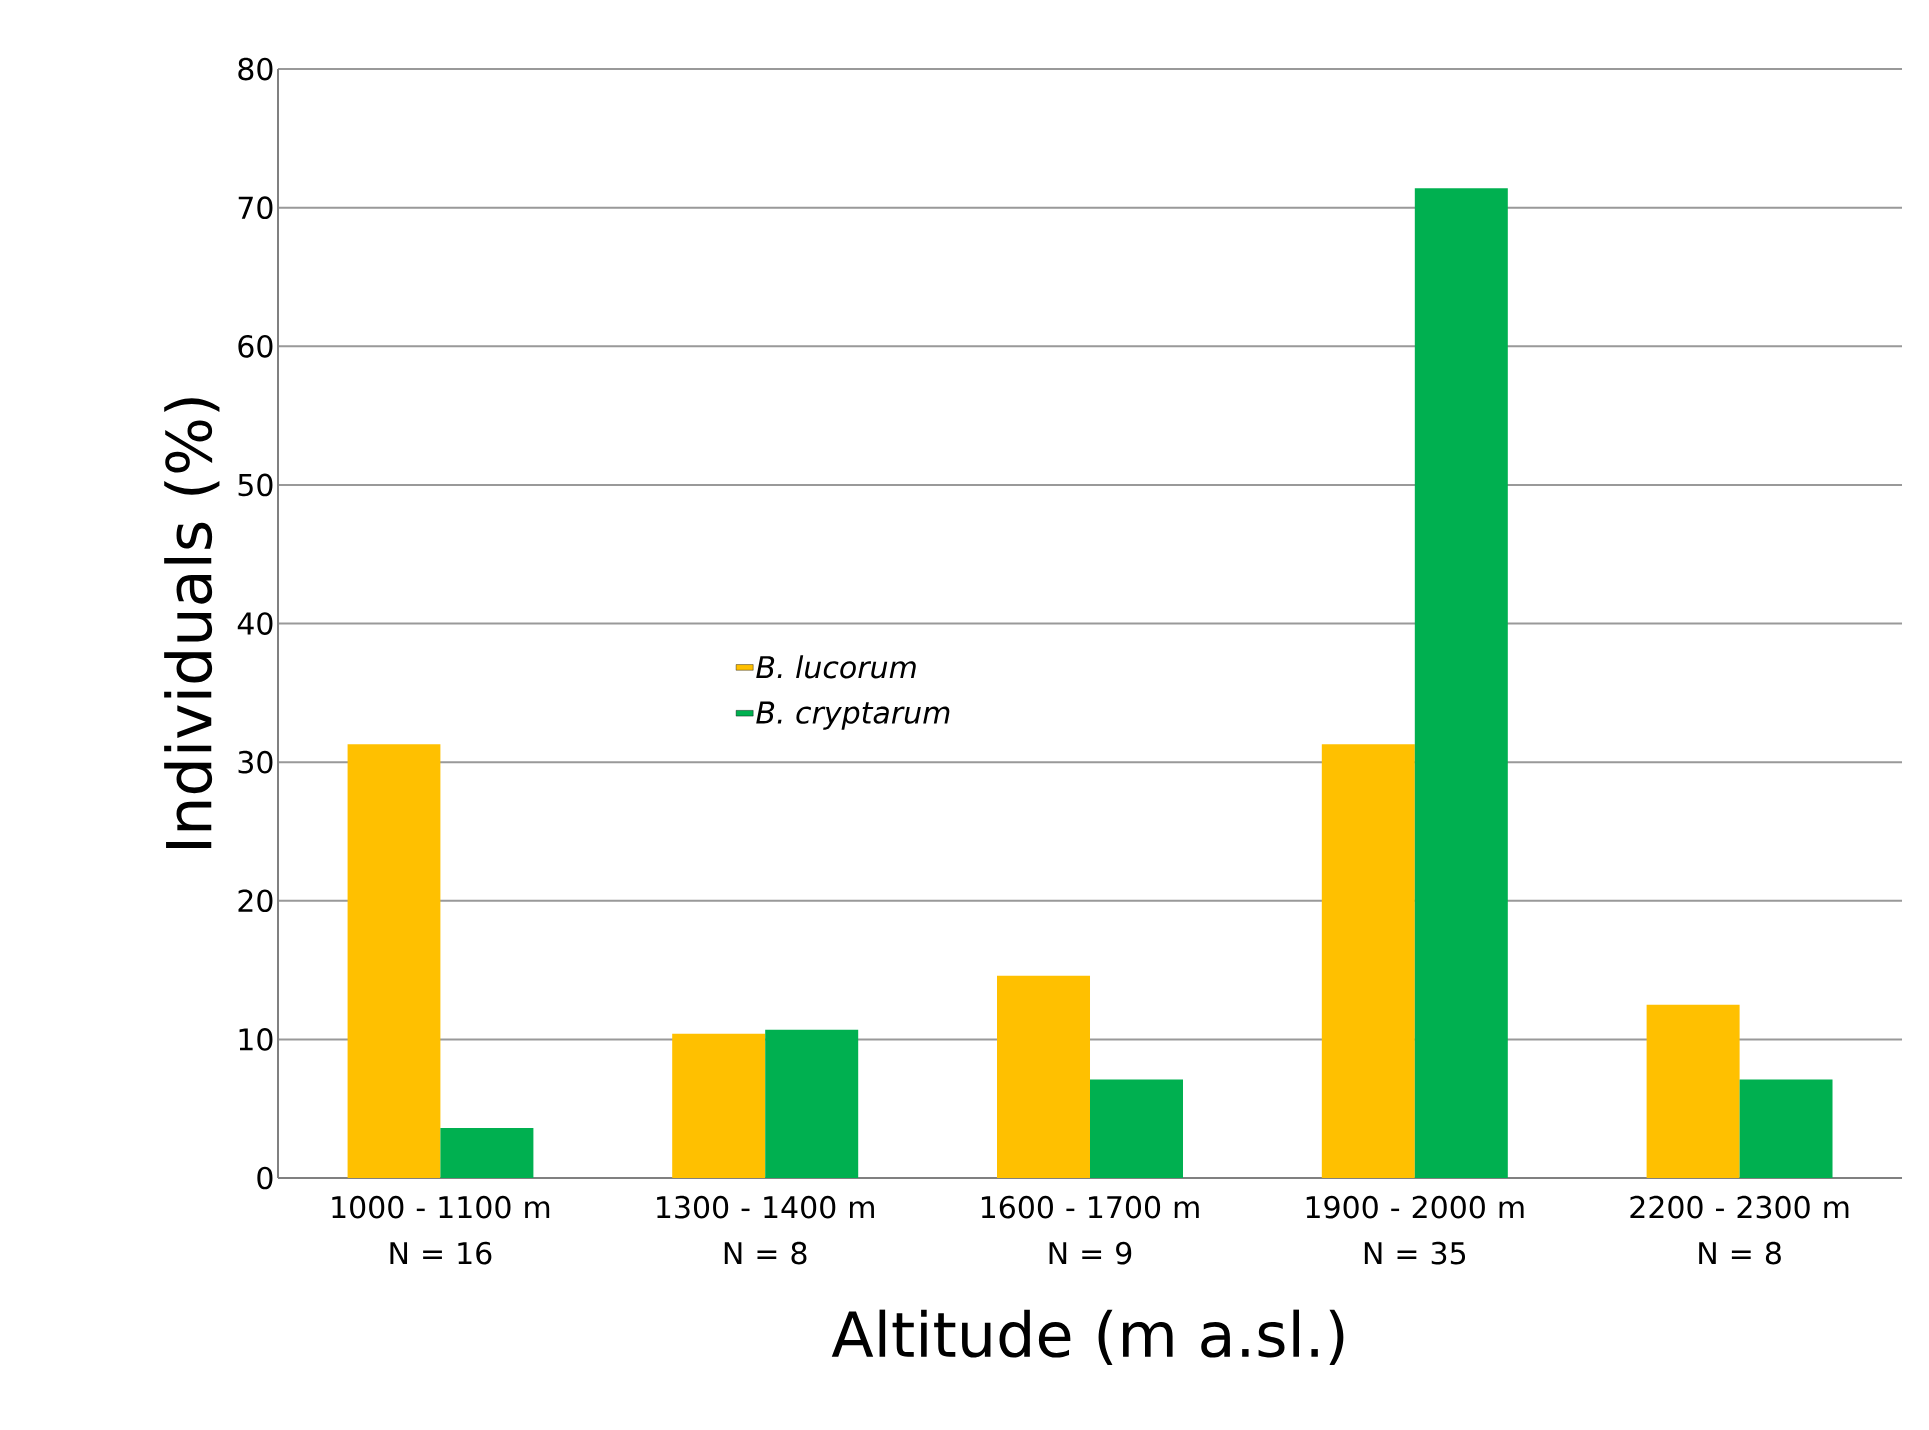 This screenshot has width=1929, height=1430. What do you see at coordinates (256, 1039) in the screenshot?
I see `y-tick-label: 10` at bounding box center [256, 1039].